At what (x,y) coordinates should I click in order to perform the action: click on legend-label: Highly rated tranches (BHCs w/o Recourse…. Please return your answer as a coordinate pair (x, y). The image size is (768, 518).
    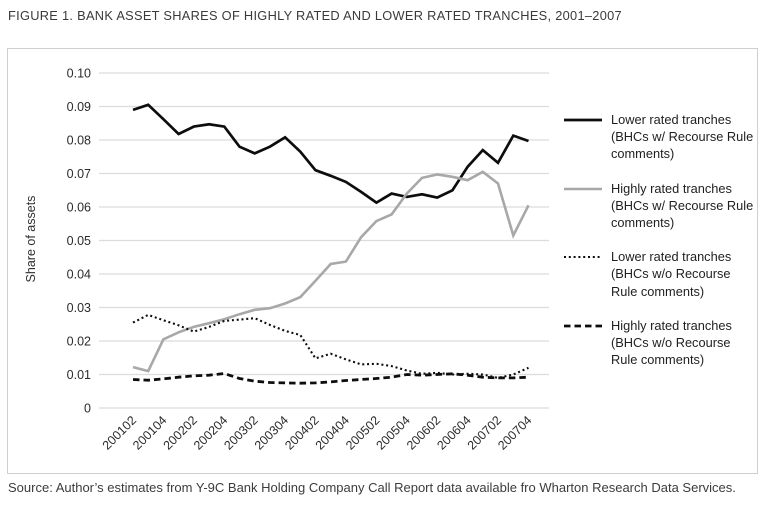
    Looking at the image, I should click on (671, 342).